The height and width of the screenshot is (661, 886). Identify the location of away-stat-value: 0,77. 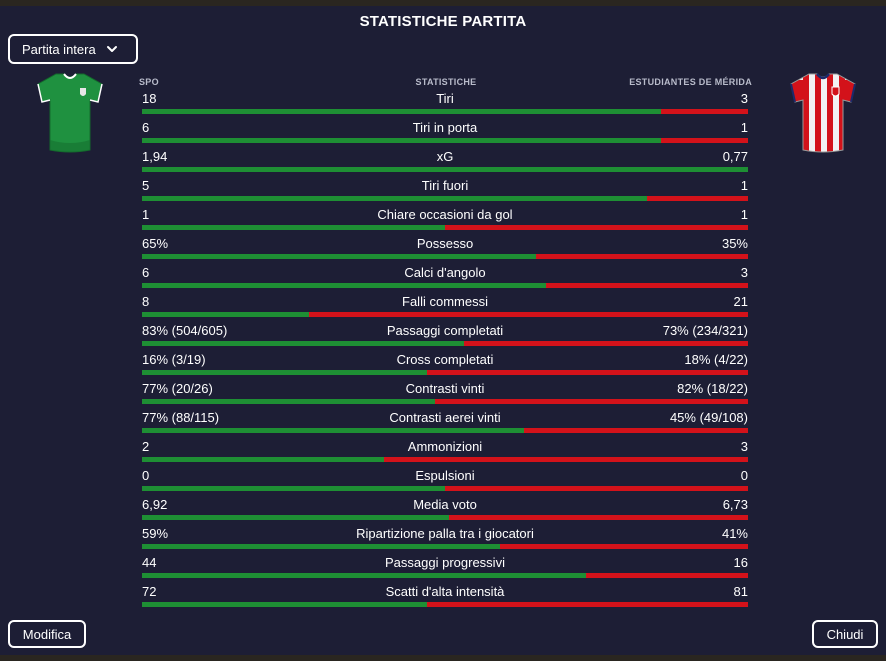
(735, 156).